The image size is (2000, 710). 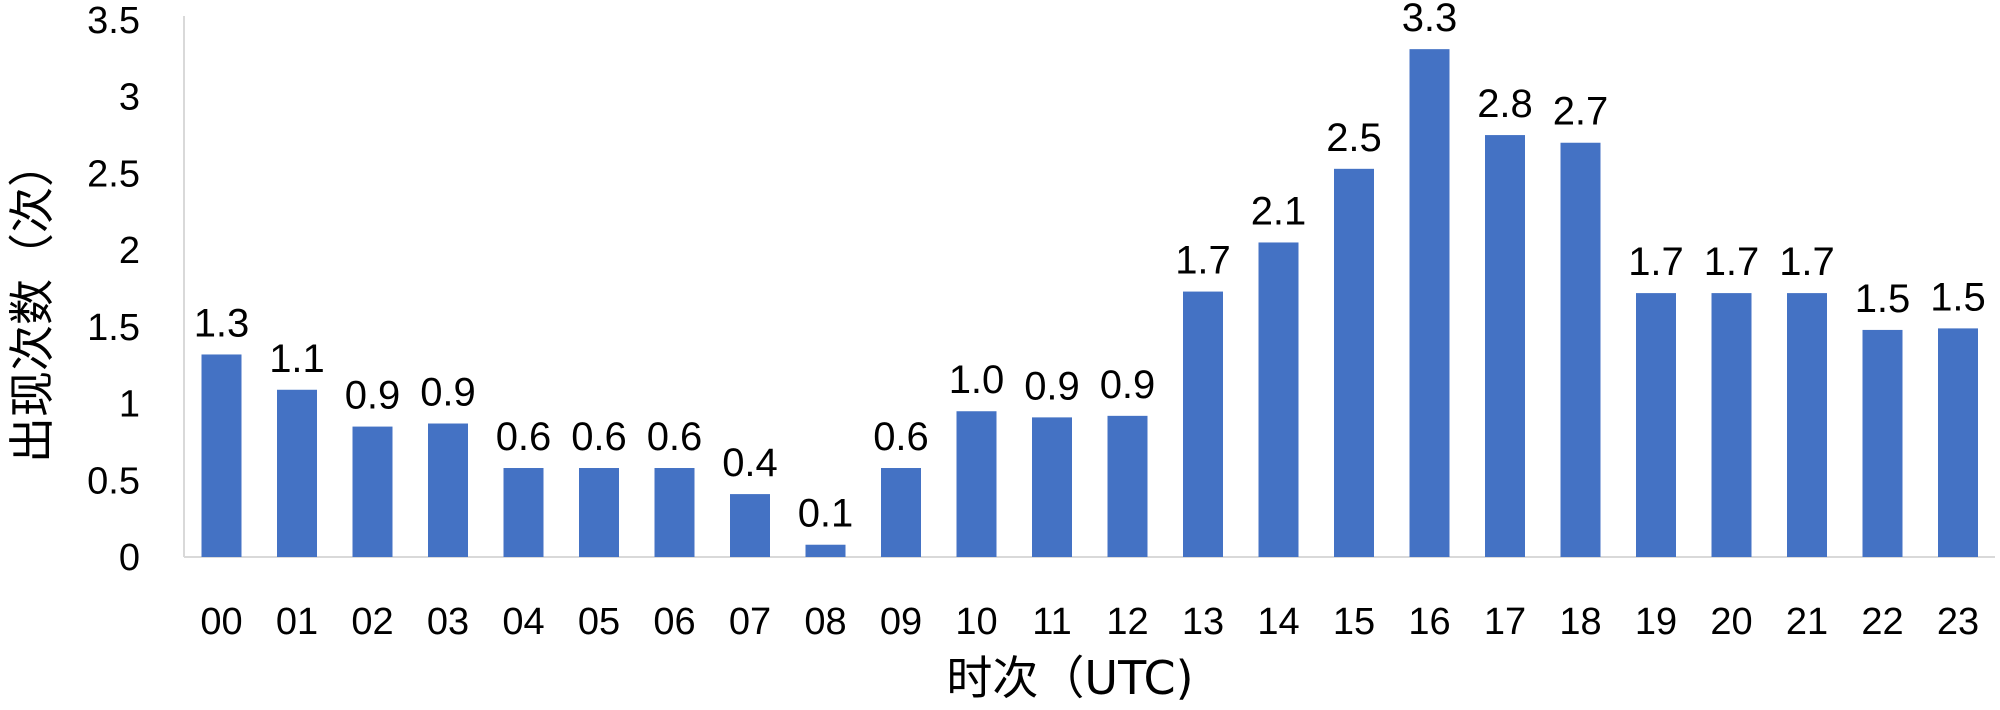 What do you see at coordinates (1430, 20) in the screenshot?
I see `data-label: 3.3` at bounding box center [1430, 20].